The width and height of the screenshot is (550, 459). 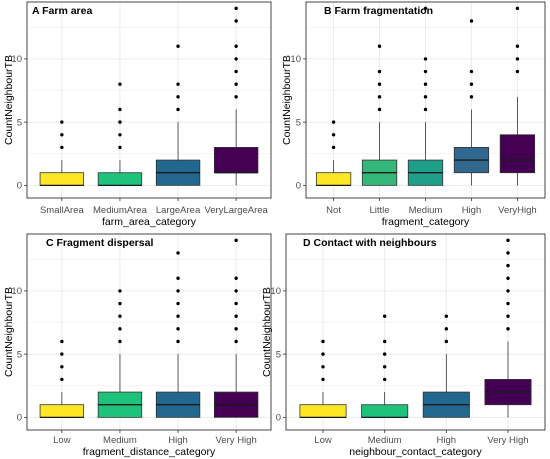 What do you see at coordinates (149, 222) in the screenshot?
I see `x-axis-title: farm_area_category` at bounding box center [149, 222].